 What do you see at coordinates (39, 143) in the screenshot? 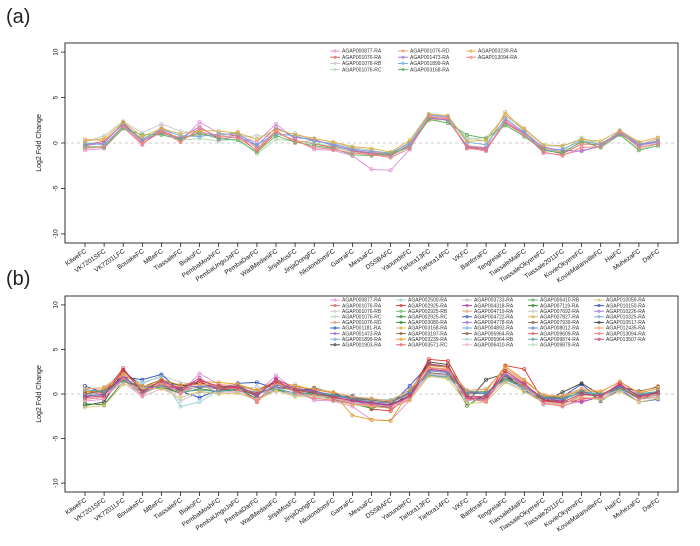
I see `y-axis-label: Log2 Fold Change` at bounding box center [39, 143].